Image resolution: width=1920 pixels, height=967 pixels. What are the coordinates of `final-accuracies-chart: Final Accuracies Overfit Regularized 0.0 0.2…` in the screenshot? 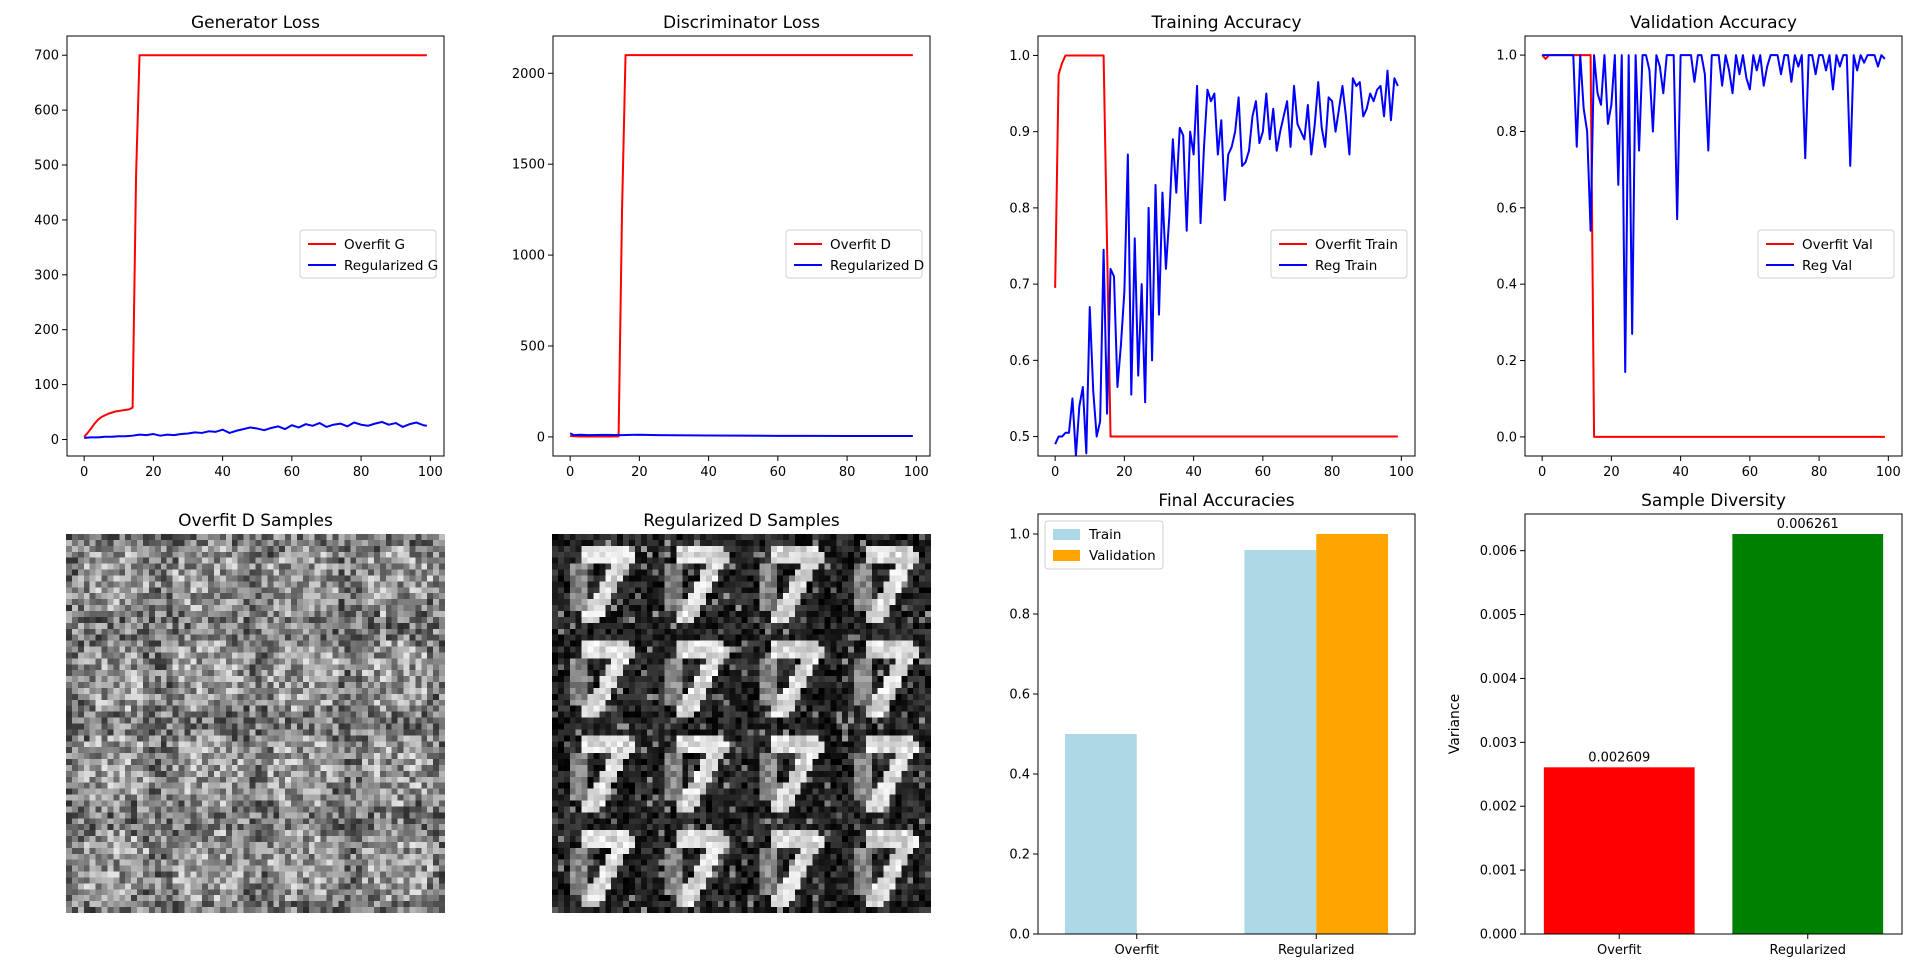 It's located at (1212, 724).